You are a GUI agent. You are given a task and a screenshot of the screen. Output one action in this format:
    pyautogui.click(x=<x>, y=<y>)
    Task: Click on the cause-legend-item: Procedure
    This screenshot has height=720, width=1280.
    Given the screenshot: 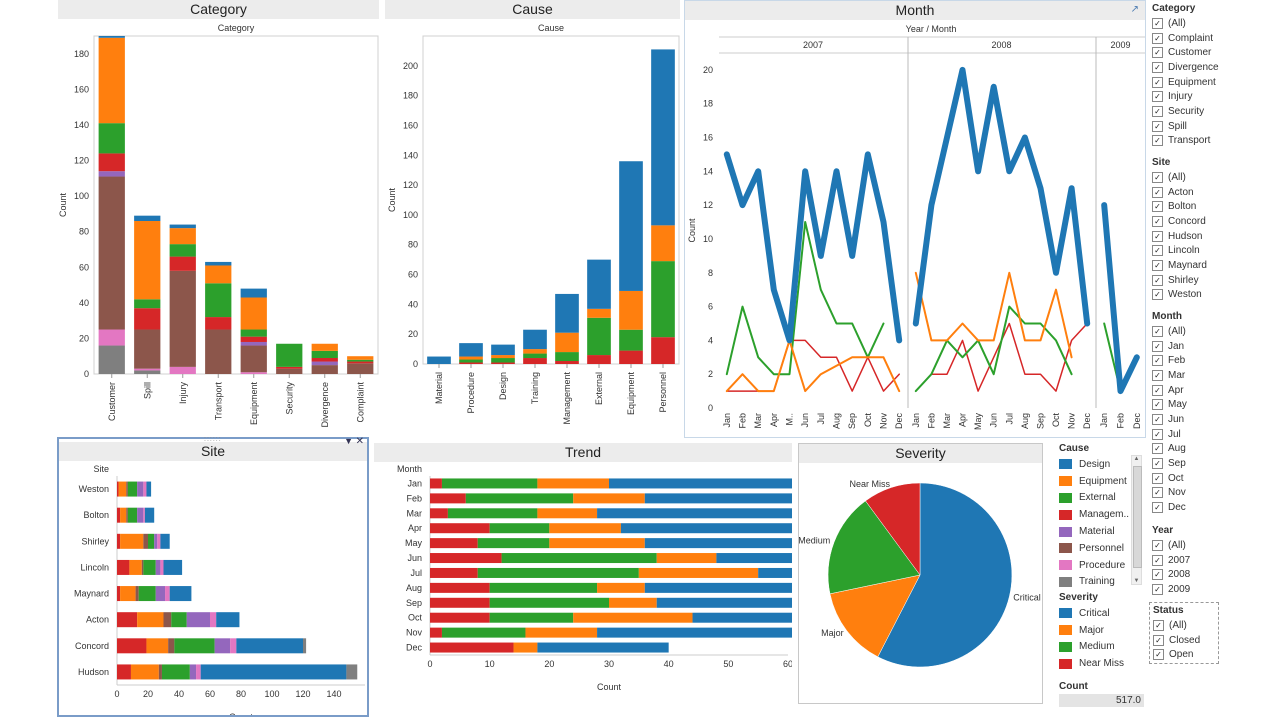 What is the action you would take?
    pyautogui.click(x=1101, y=565)
    